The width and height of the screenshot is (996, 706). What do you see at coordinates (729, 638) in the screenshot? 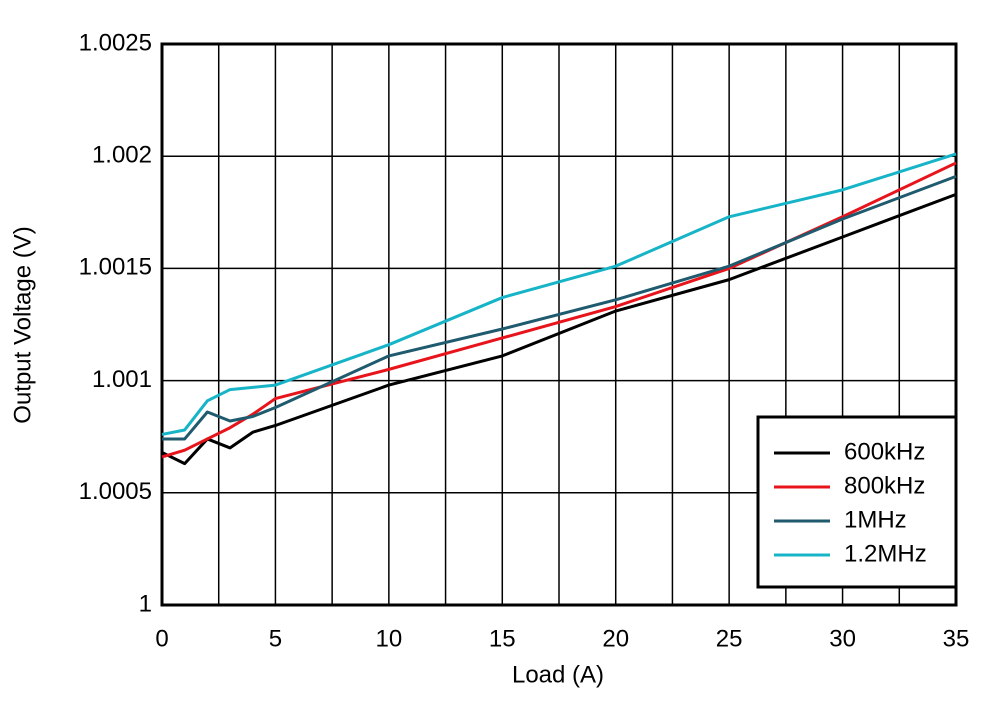
I see `x-tick-label: 25` at bounding box center [729, 638].